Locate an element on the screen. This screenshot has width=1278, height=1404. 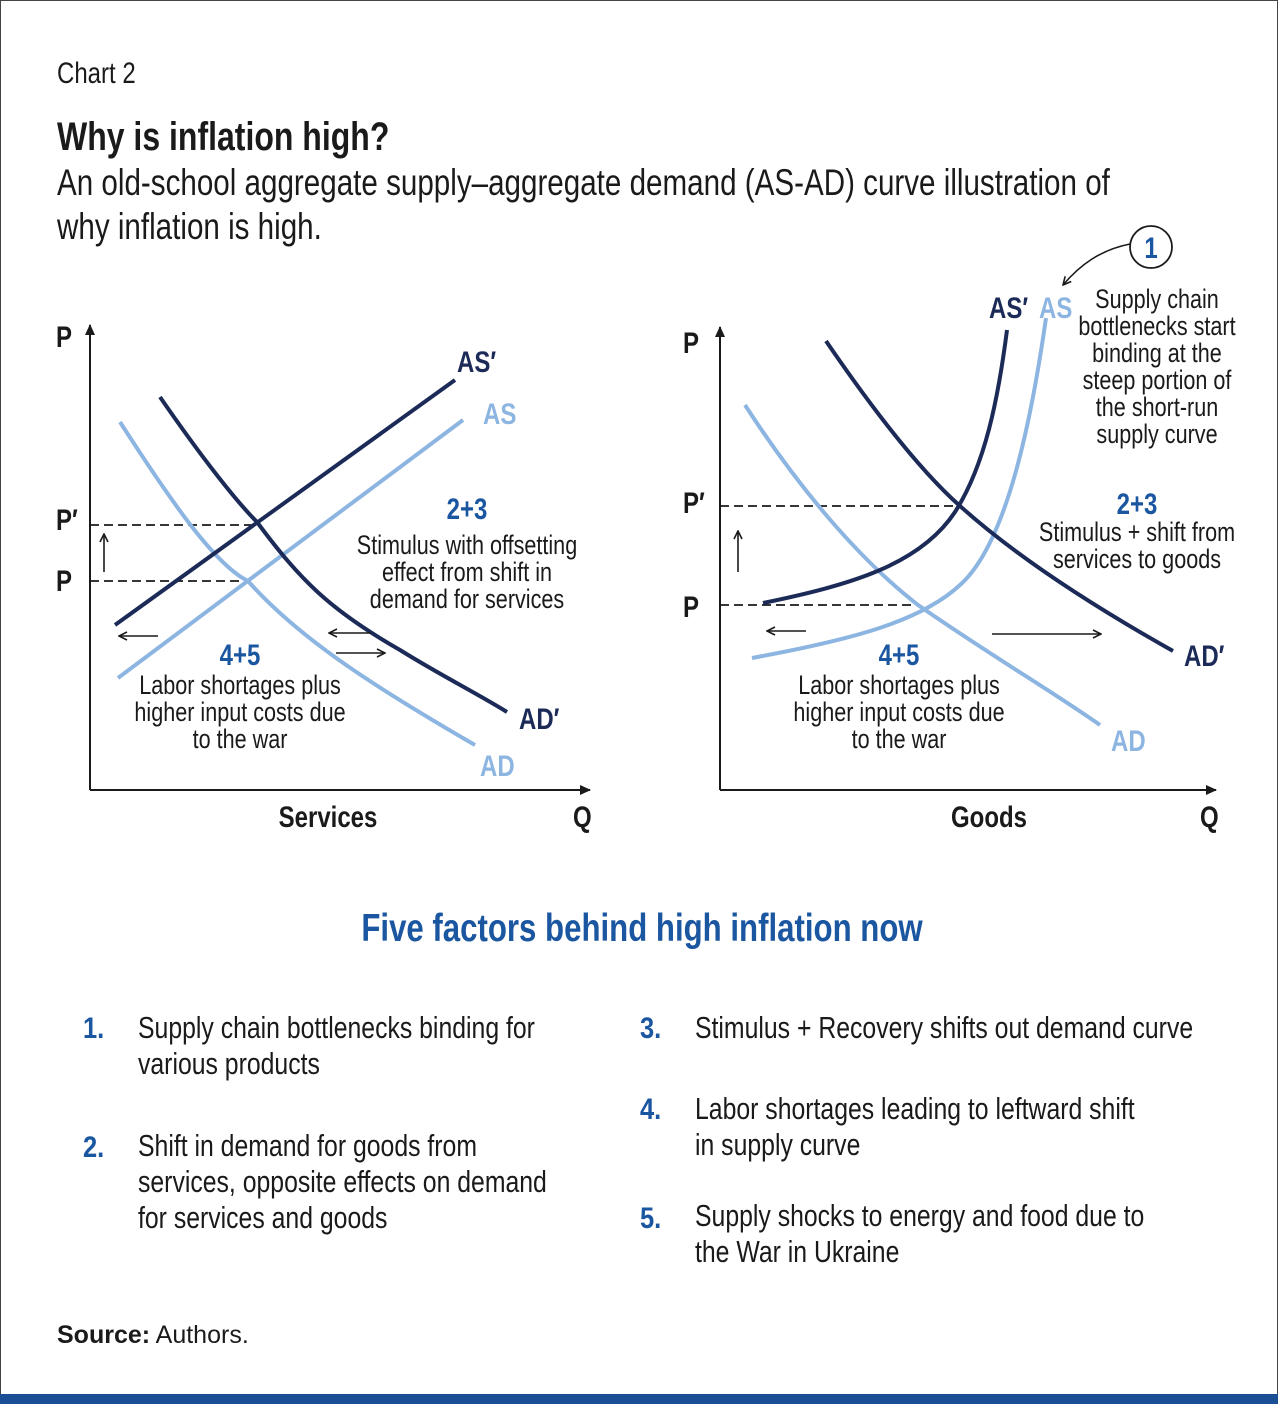
callout-line: the short-run is located at coordinates (1157, 408).